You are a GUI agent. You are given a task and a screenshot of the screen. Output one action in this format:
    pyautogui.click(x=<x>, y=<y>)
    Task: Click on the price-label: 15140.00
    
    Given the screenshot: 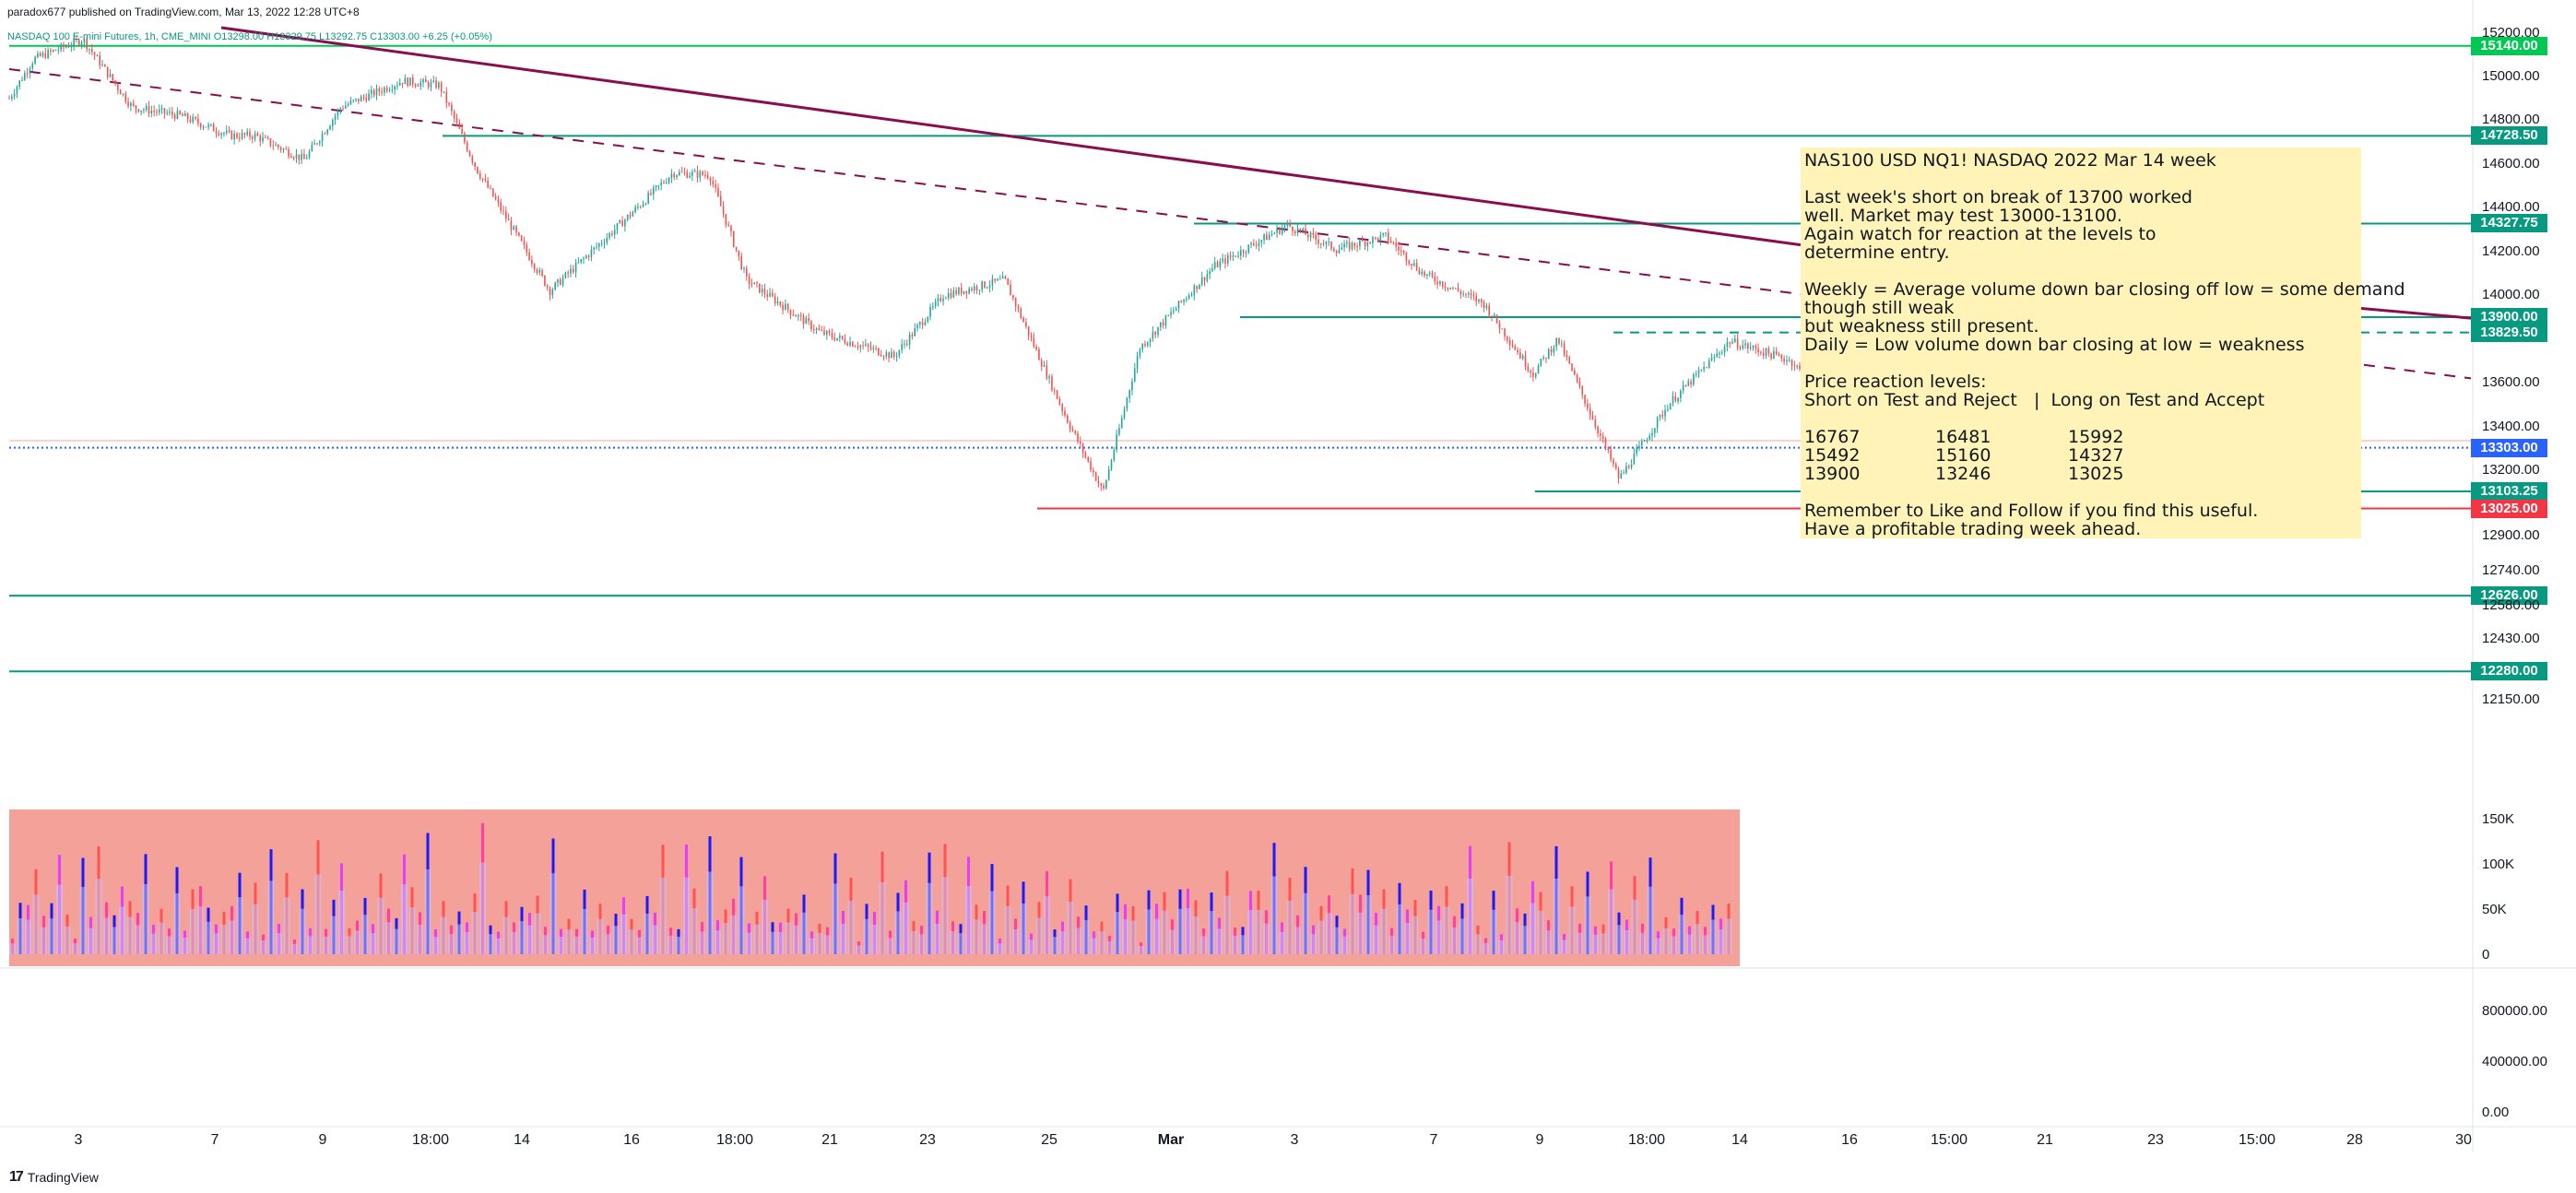 What is the action you would take?
    pyautogui.click(x=2509, y=45)
    